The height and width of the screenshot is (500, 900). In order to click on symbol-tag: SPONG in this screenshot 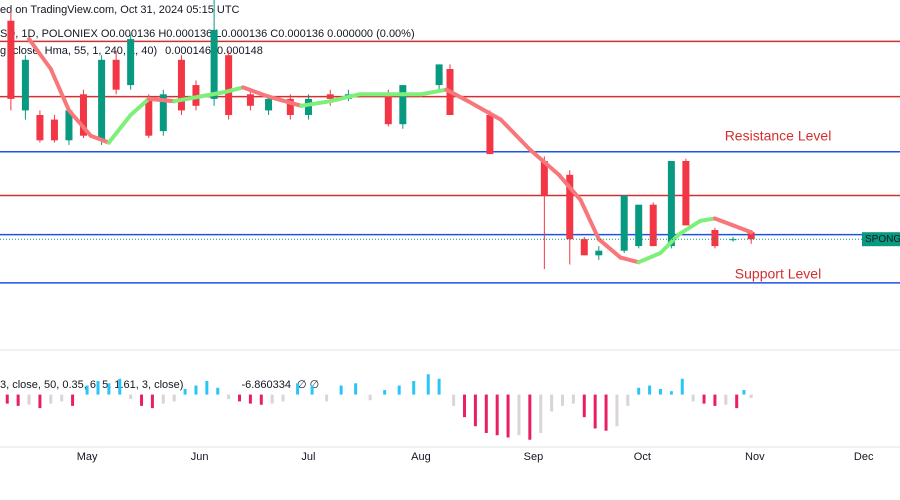, I will do `click(882, 239)`.